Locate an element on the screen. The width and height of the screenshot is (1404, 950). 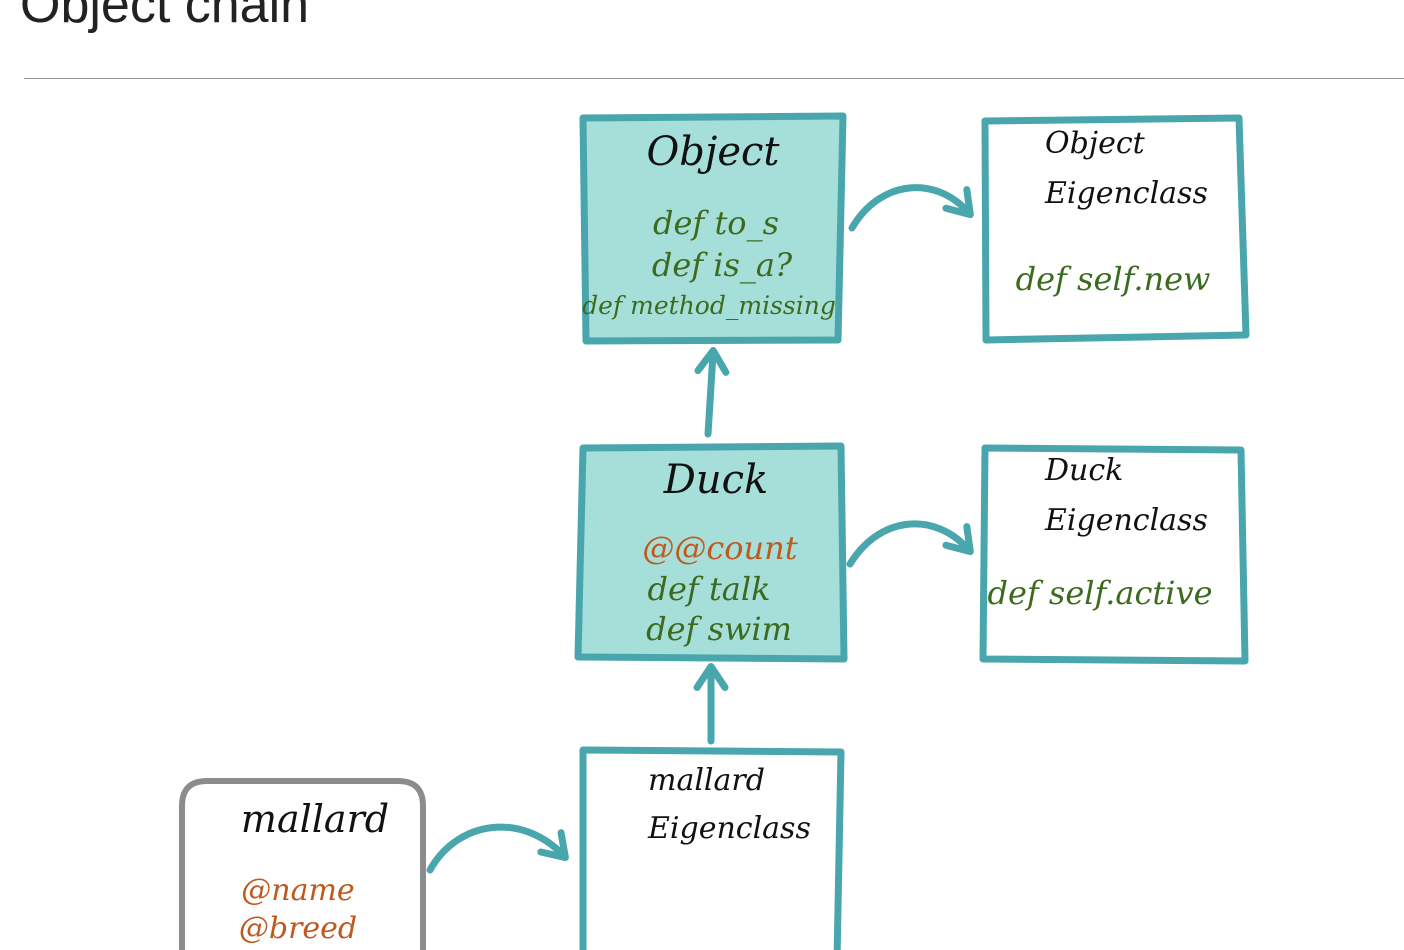
duck-method-talk: def talk is located at coordinates (709, 589).